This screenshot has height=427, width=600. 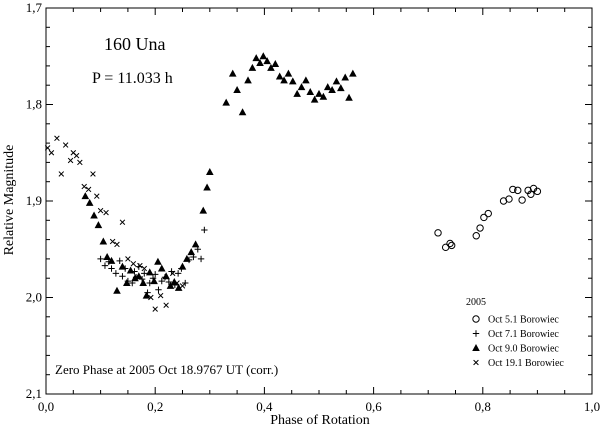 What do you see at coordinates (264, 406) in the screenshot?
I see `x-tick-label: 0,4` at bounding box center [264, 406].